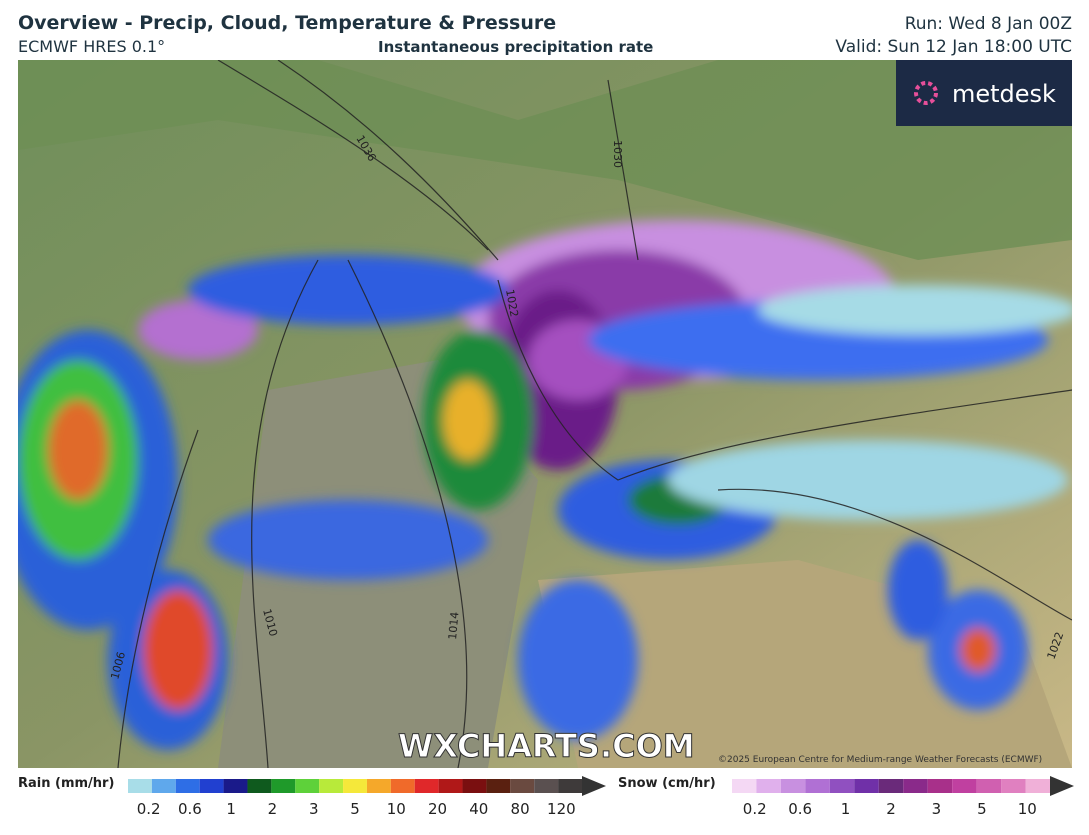  What do you see at coordinates (512, 303) in the screenshot?
I see `isobar-label: 1022` at bounding box center [512, 303].